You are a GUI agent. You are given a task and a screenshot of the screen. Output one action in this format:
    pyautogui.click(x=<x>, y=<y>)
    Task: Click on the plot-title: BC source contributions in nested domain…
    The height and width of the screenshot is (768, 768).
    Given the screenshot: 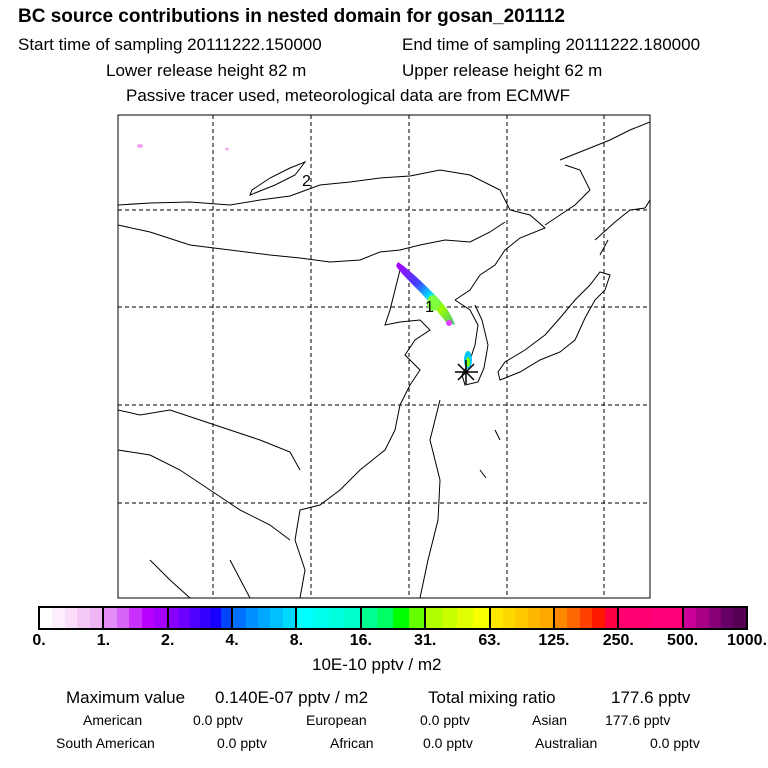 What is the action you would take?
    pyautogui.click(x=291, y=16)
    